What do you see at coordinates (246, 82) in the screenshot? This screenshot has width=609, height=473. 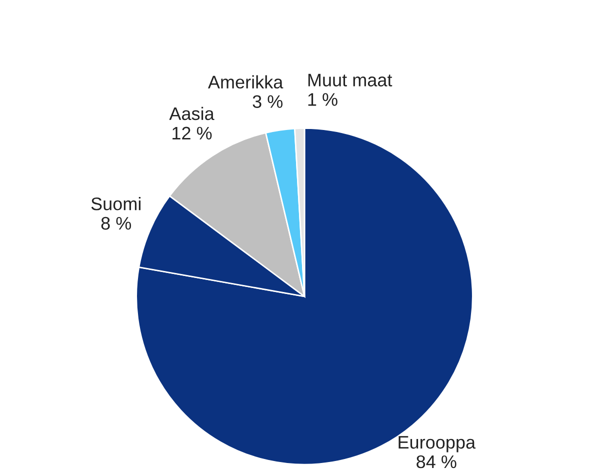 I see `slice-label: Amerikka` at bounding box center [246, 82].